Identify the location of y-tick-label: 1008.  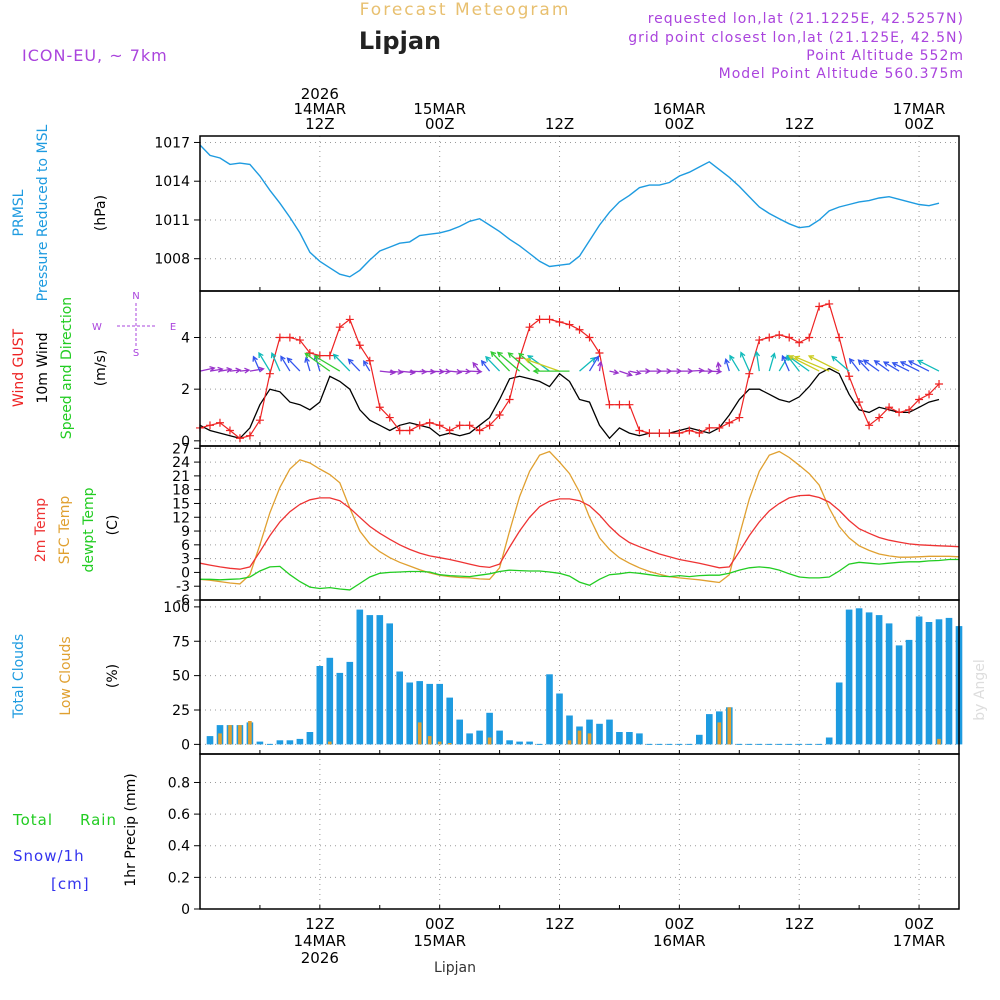
(172, 260).